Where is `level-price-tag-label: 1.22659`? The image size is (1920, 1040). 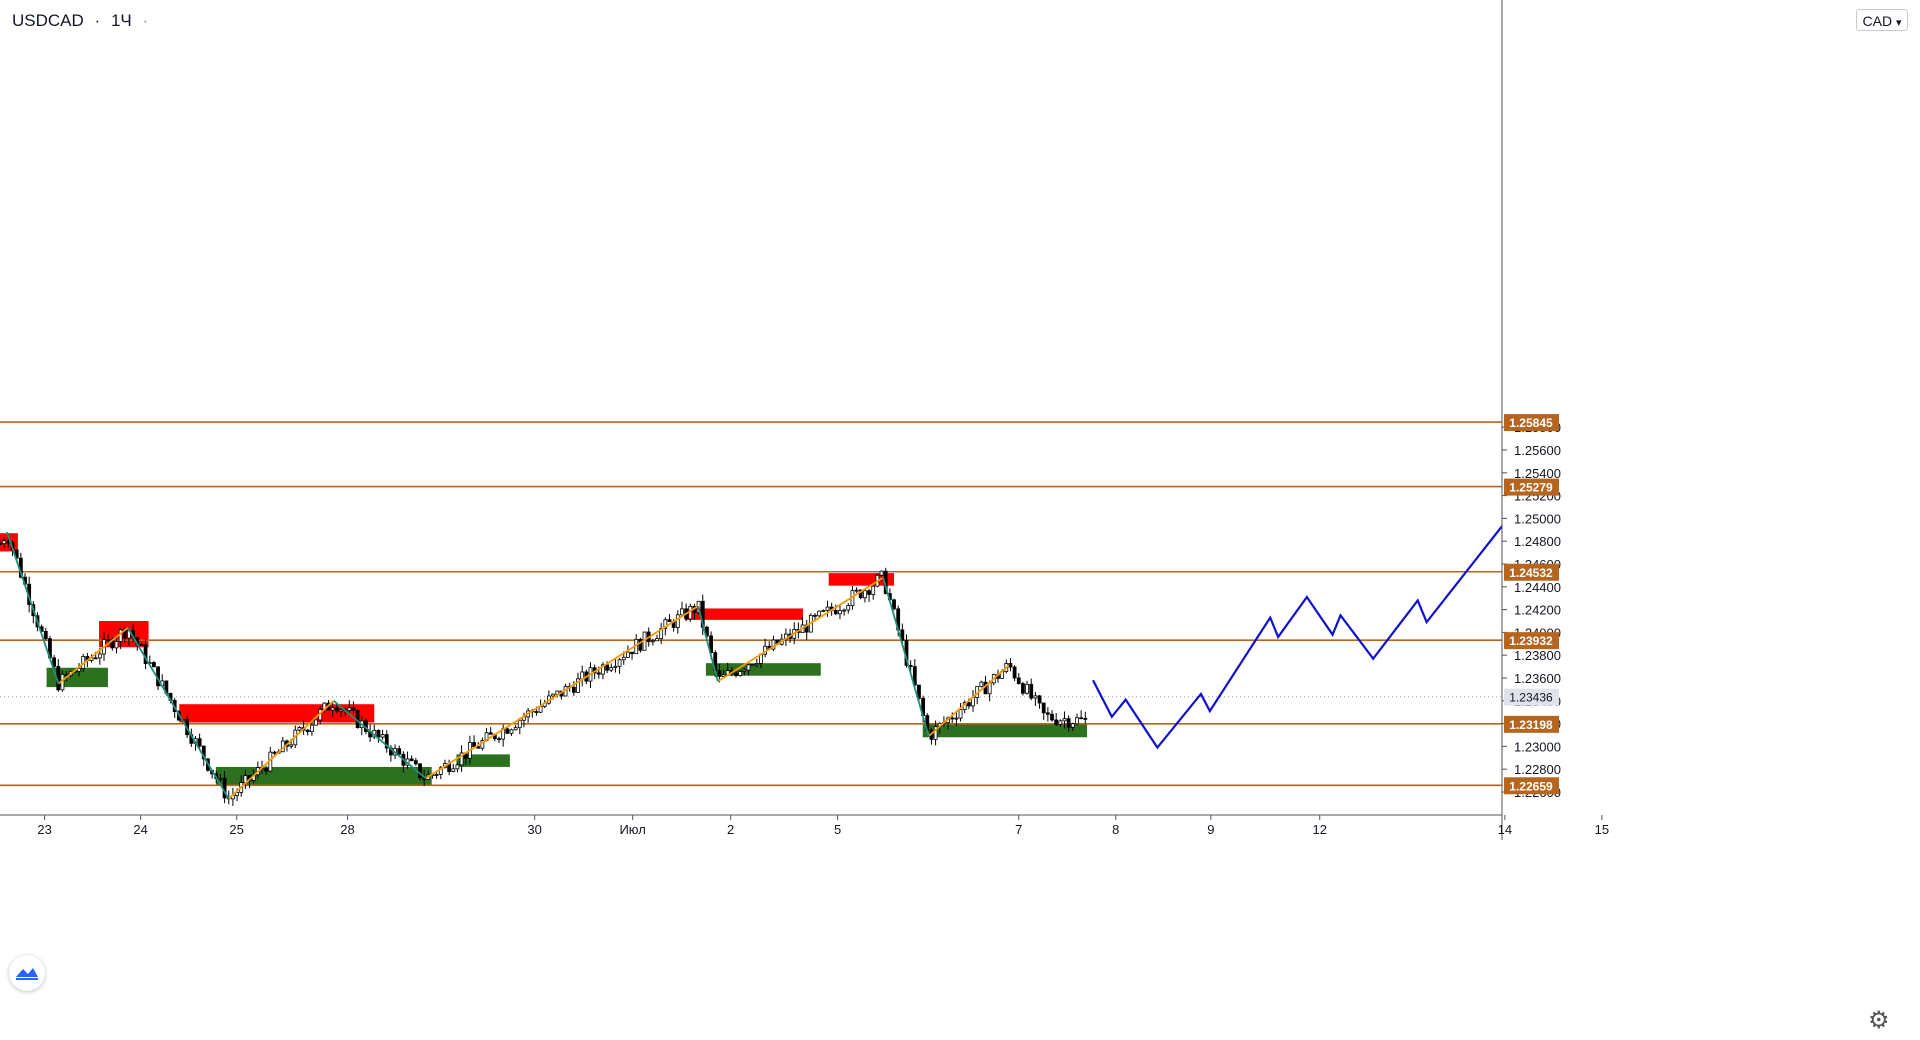
level-price-tag-label: 1.22659 is located at coordinates (1531, 786).